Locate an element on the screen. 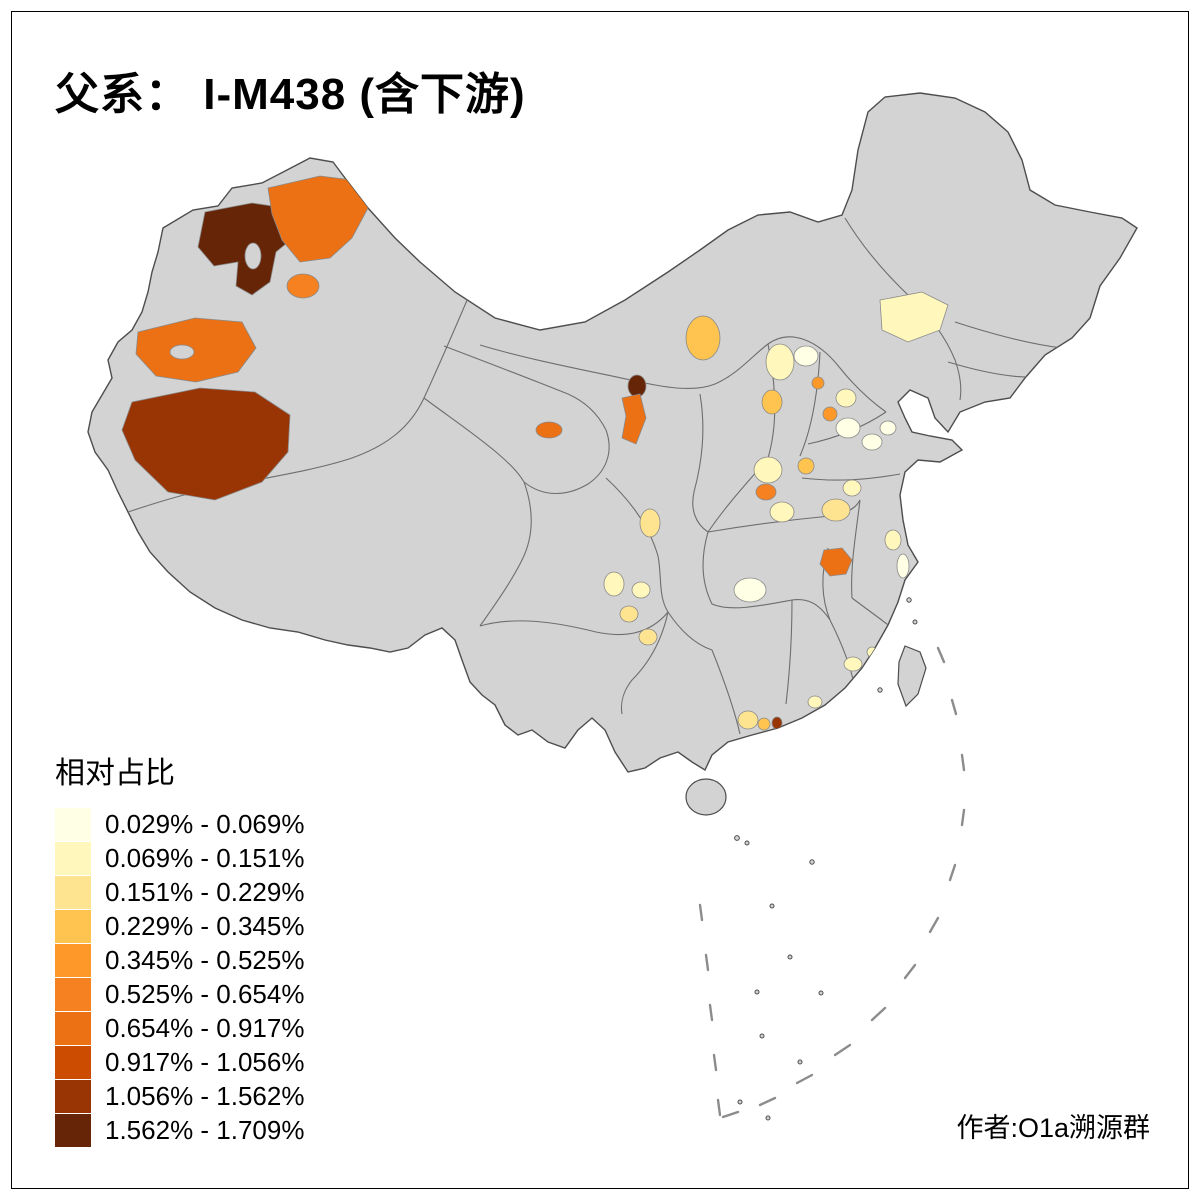  legend-label: 0.525% - 0.654% is located at coordinates (205, 994).